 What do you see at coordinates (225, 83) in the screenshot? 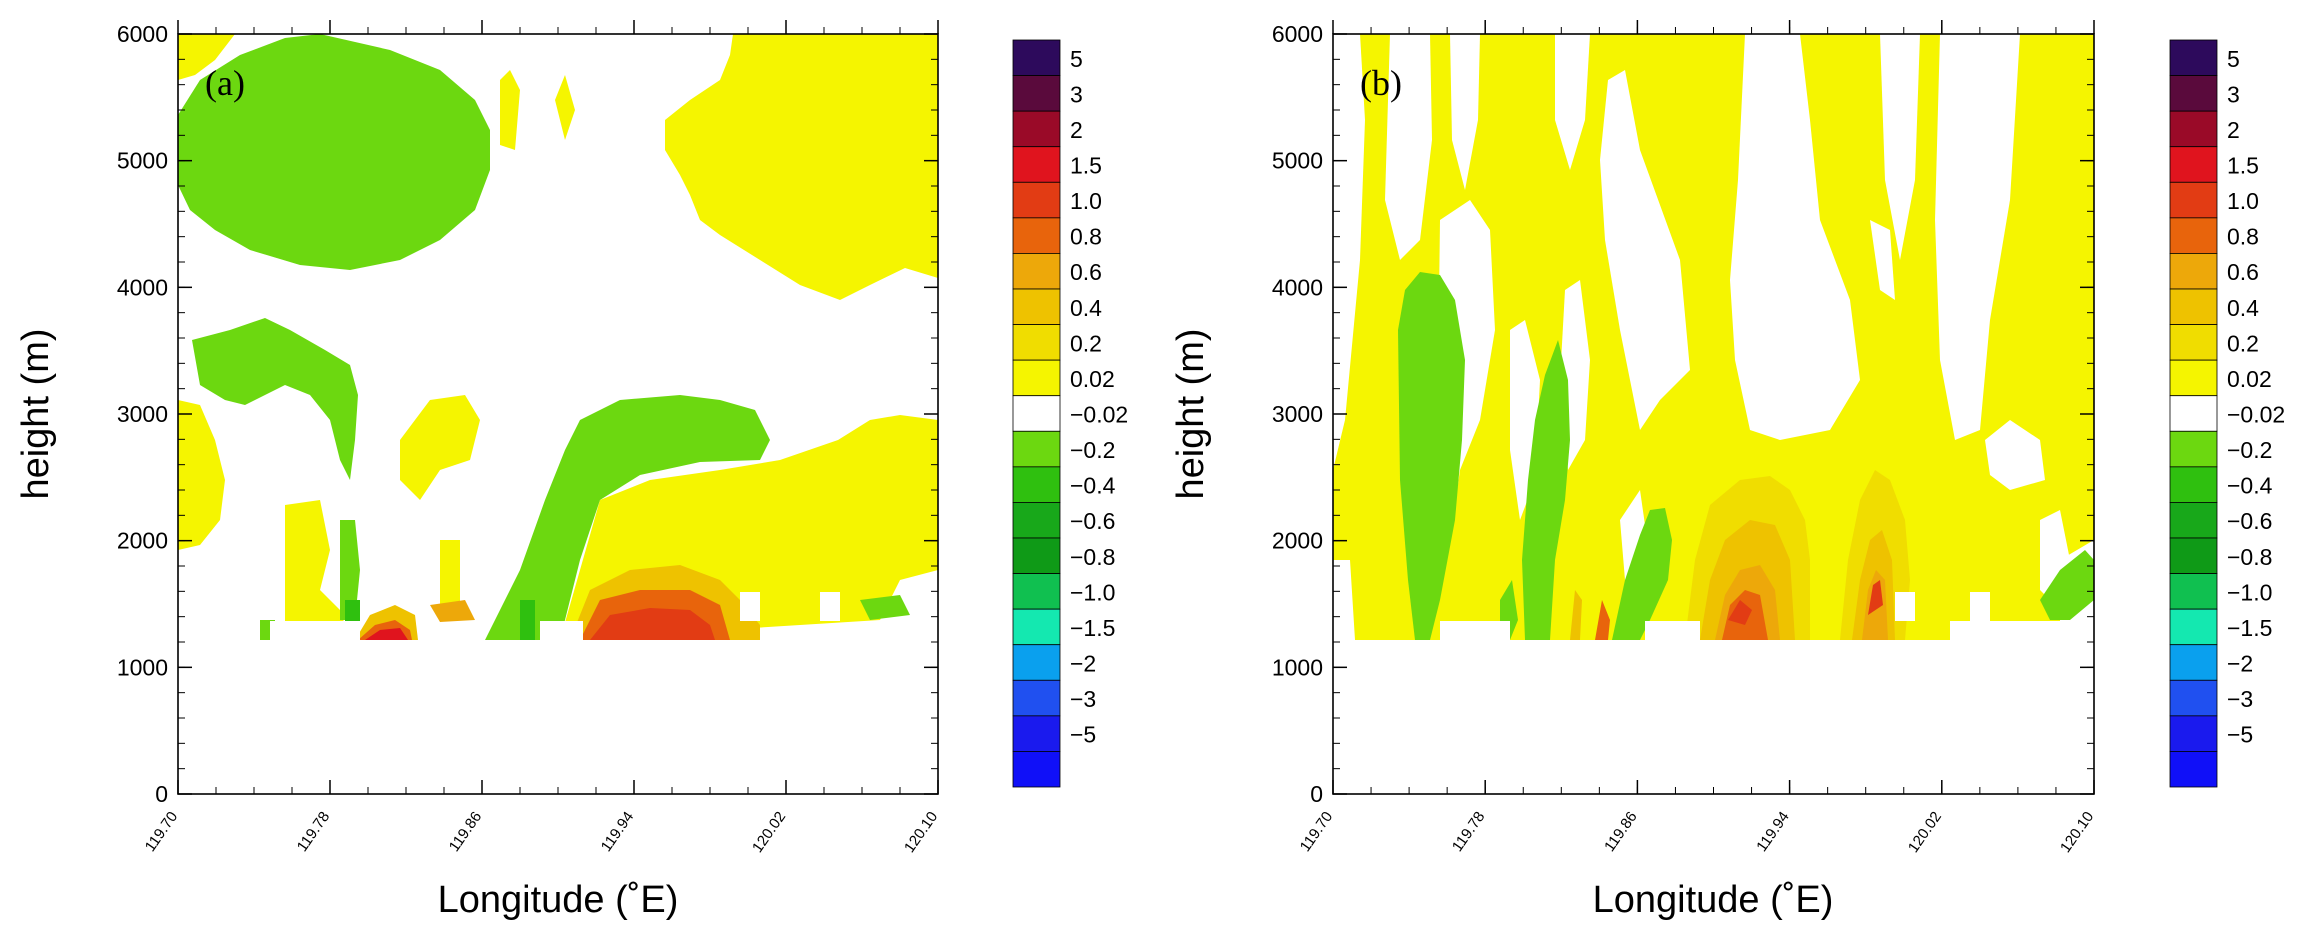
I see `panel-label-a: (a)` at bounding box center [225, 83].